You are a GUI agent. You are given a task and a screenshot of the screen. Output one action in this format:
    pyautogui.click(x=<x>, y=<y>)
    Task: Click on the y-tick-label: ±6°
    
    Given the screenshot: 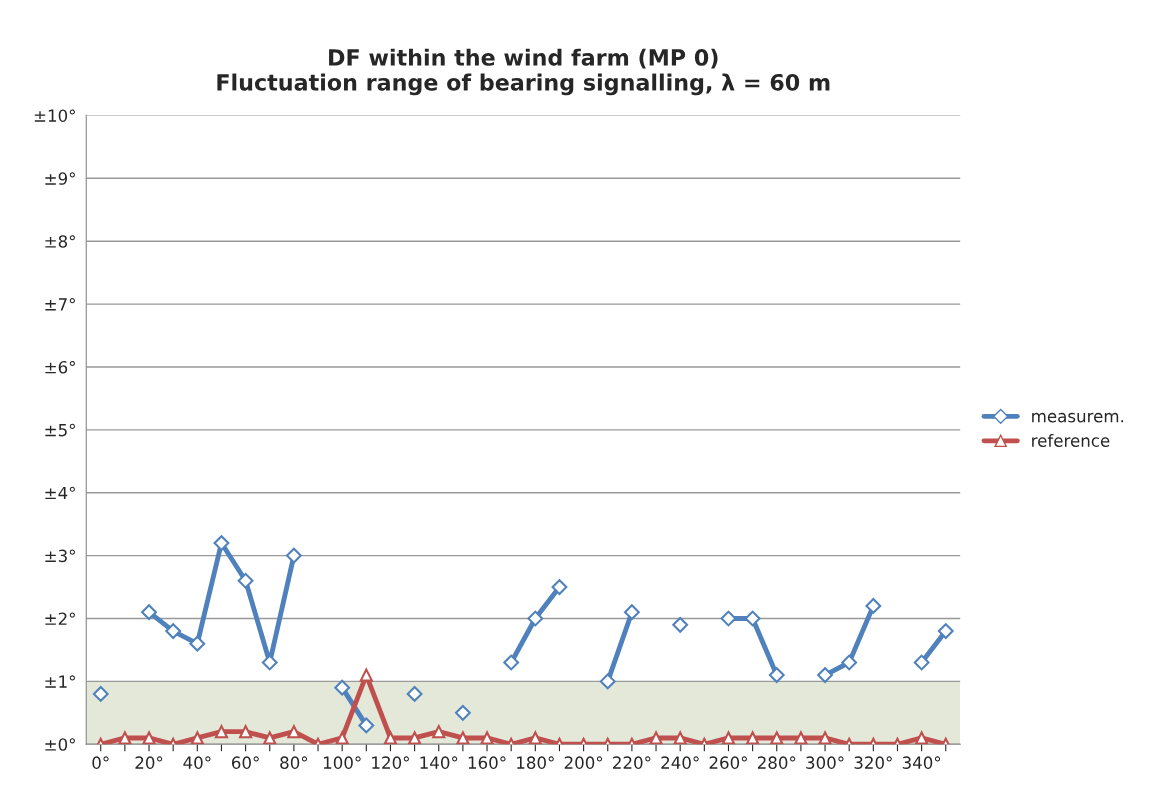 What is the action you would take?
    pyautogui.click(x=60, y=367)
    